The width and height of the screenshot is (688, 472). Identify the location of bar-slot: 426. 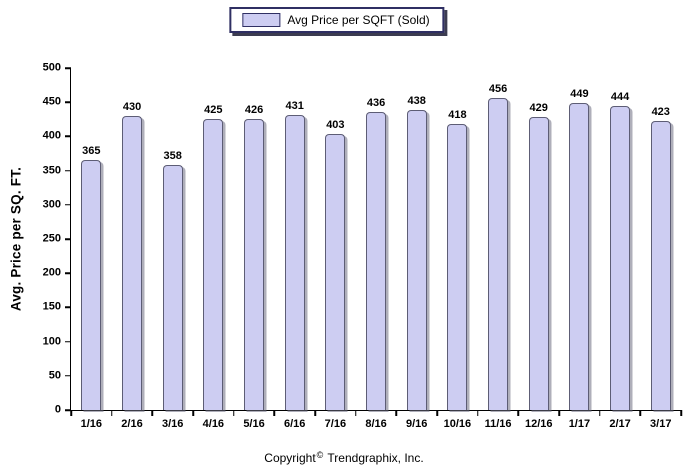
(254, 257).